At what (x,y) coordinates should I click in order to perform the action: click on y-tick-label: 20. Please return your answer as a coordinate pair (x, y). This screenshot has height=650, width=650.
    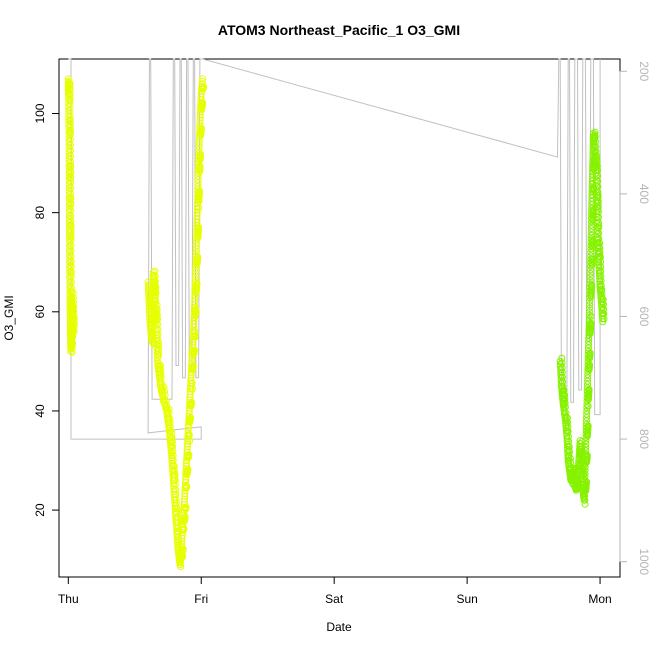
    Looking at the image, I should click on (40, 510).